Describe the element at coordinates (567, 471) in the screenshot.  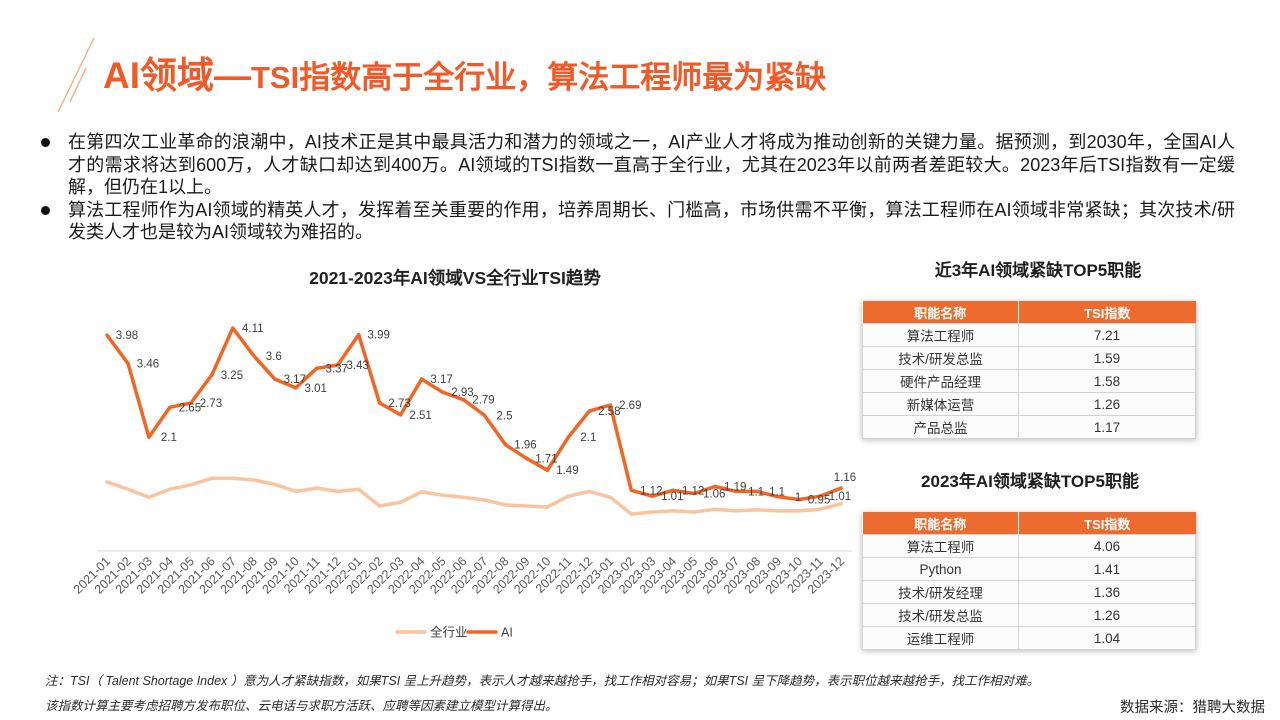
I see `ai-data-label: 1.49` at that location.